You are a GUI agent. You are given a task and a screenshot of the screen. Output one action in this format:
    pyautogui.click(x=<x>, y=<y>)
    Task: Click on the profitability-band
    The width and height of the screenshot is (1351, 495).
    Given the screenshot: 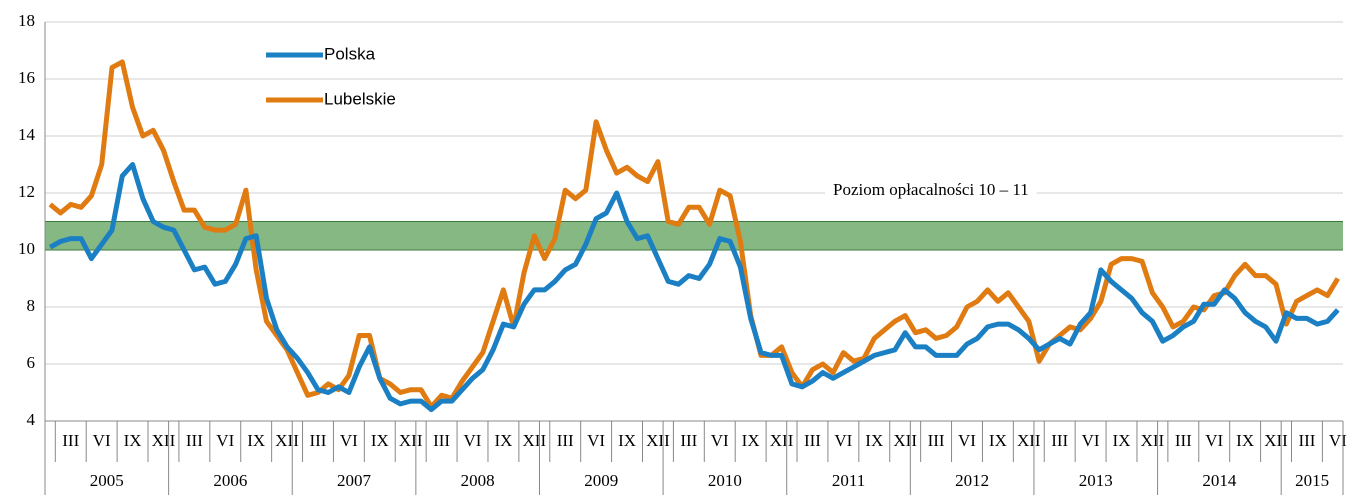 What is the action you would take?
    pyautogui.click(x=694, y=235)
    